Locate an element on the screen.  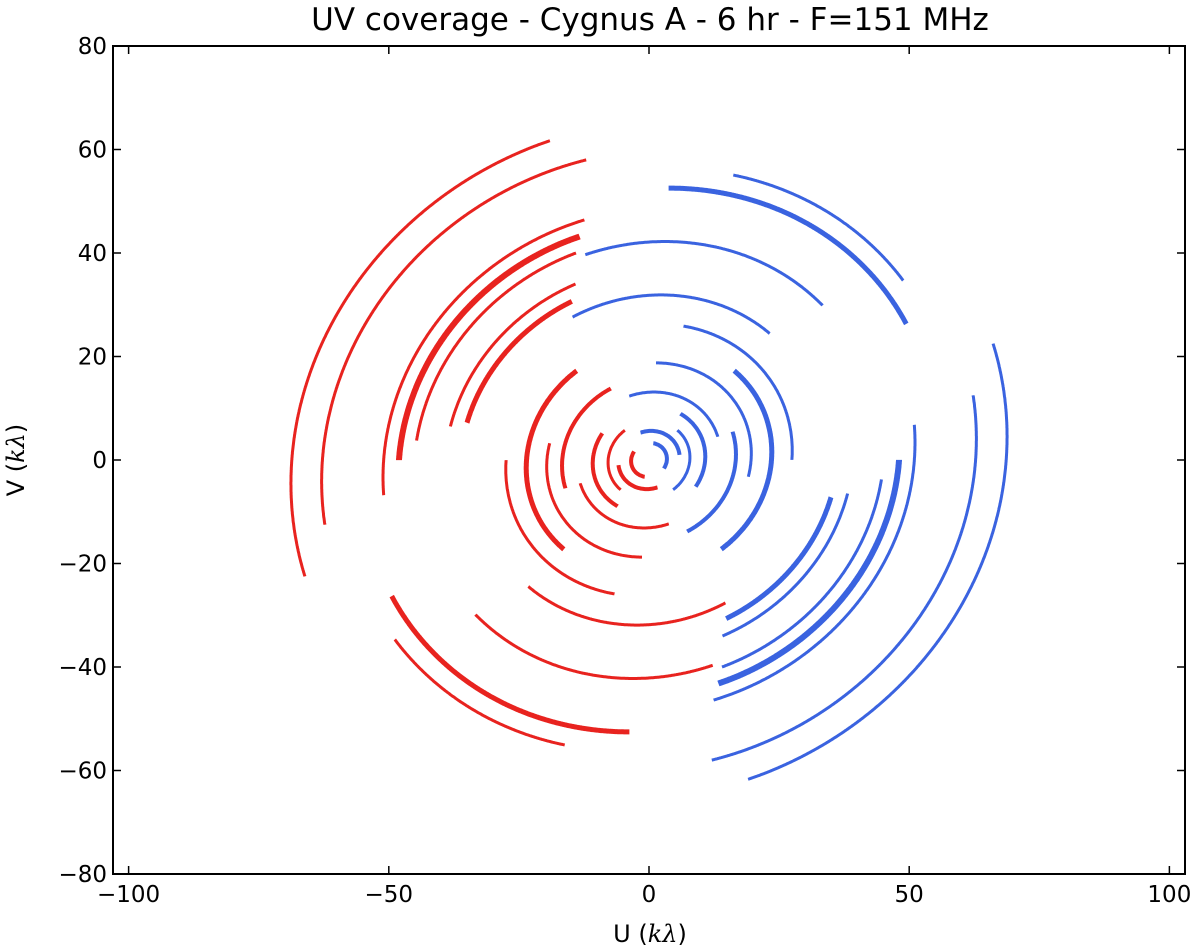
y-tick-label: −20 is located at coordinates (82, 565).